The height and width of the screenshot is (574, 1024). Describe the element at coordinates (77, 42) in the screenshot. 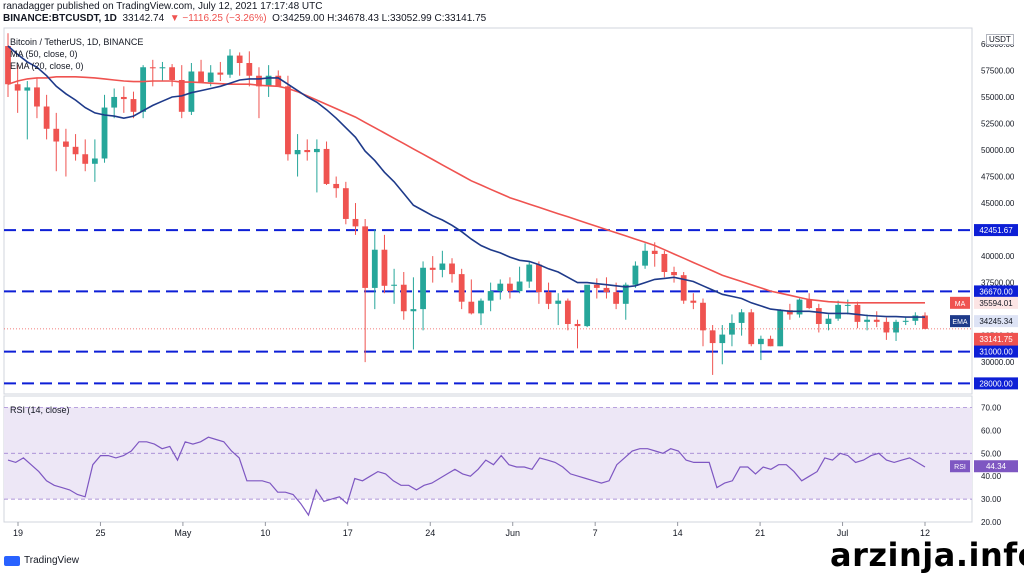

I see `chart-legend-symbol: Bitcoin / TetherUS, 1D, BINANCE` at that location.